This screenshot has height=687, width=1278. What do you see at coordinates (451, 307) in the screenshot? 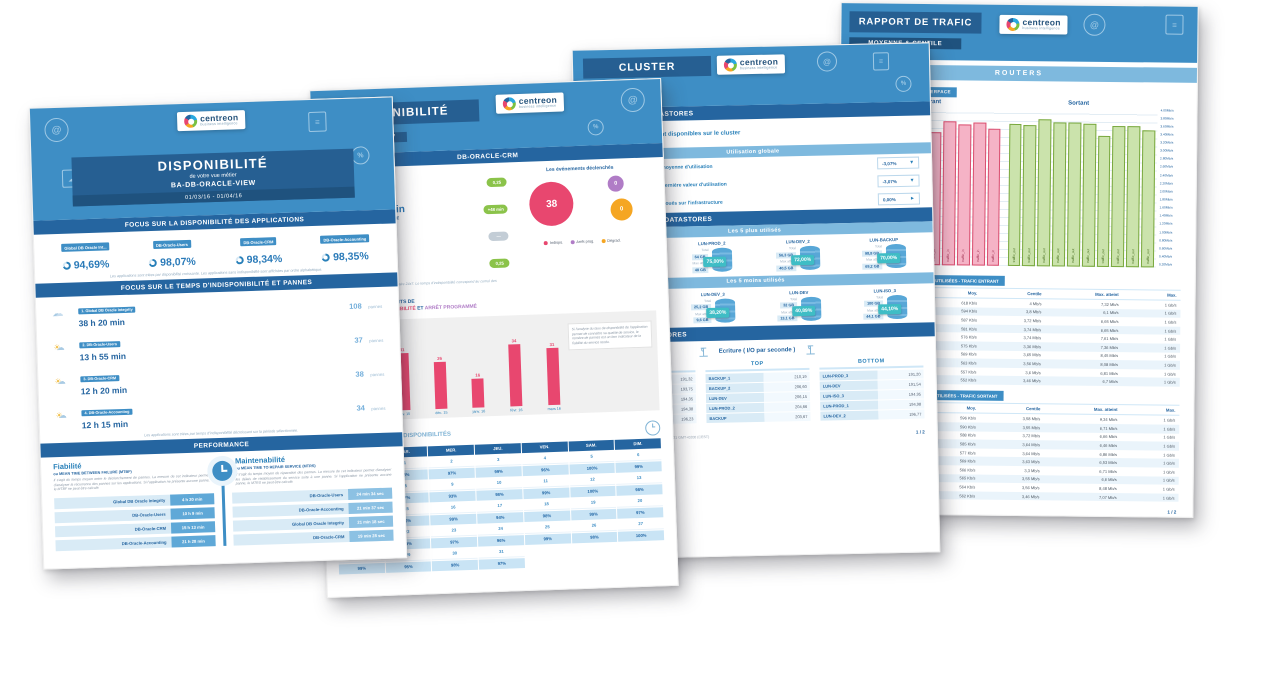
I see `evolution-word-arret: ARRÊT PROGRAMMÉ` at bounding box center [451, 307].